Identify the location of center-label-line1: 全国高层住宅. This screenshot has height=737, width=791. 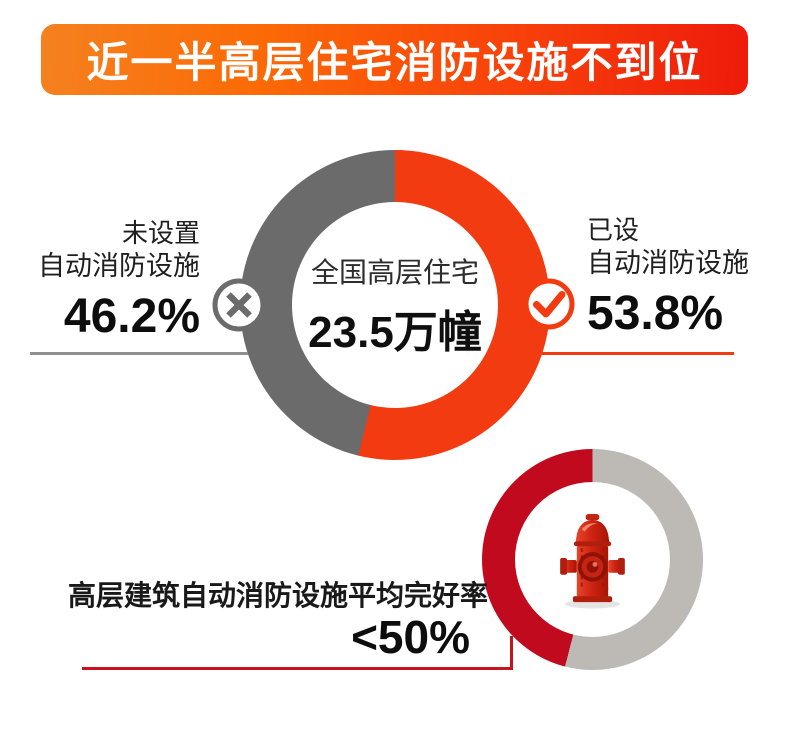
(394, 272).